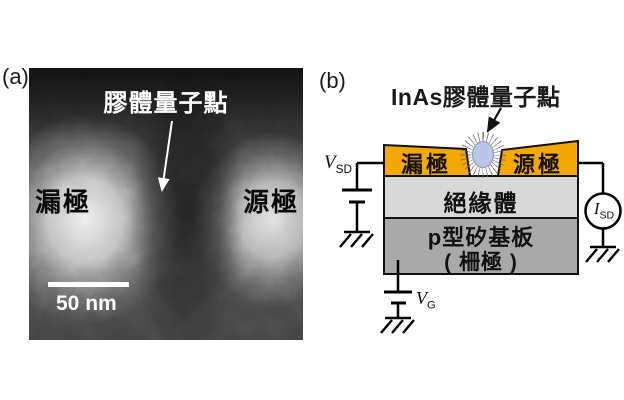  Describe the element at coordinates (481, 237) in the screenshot. I see `substrate-label: p型矽基板` at that location.